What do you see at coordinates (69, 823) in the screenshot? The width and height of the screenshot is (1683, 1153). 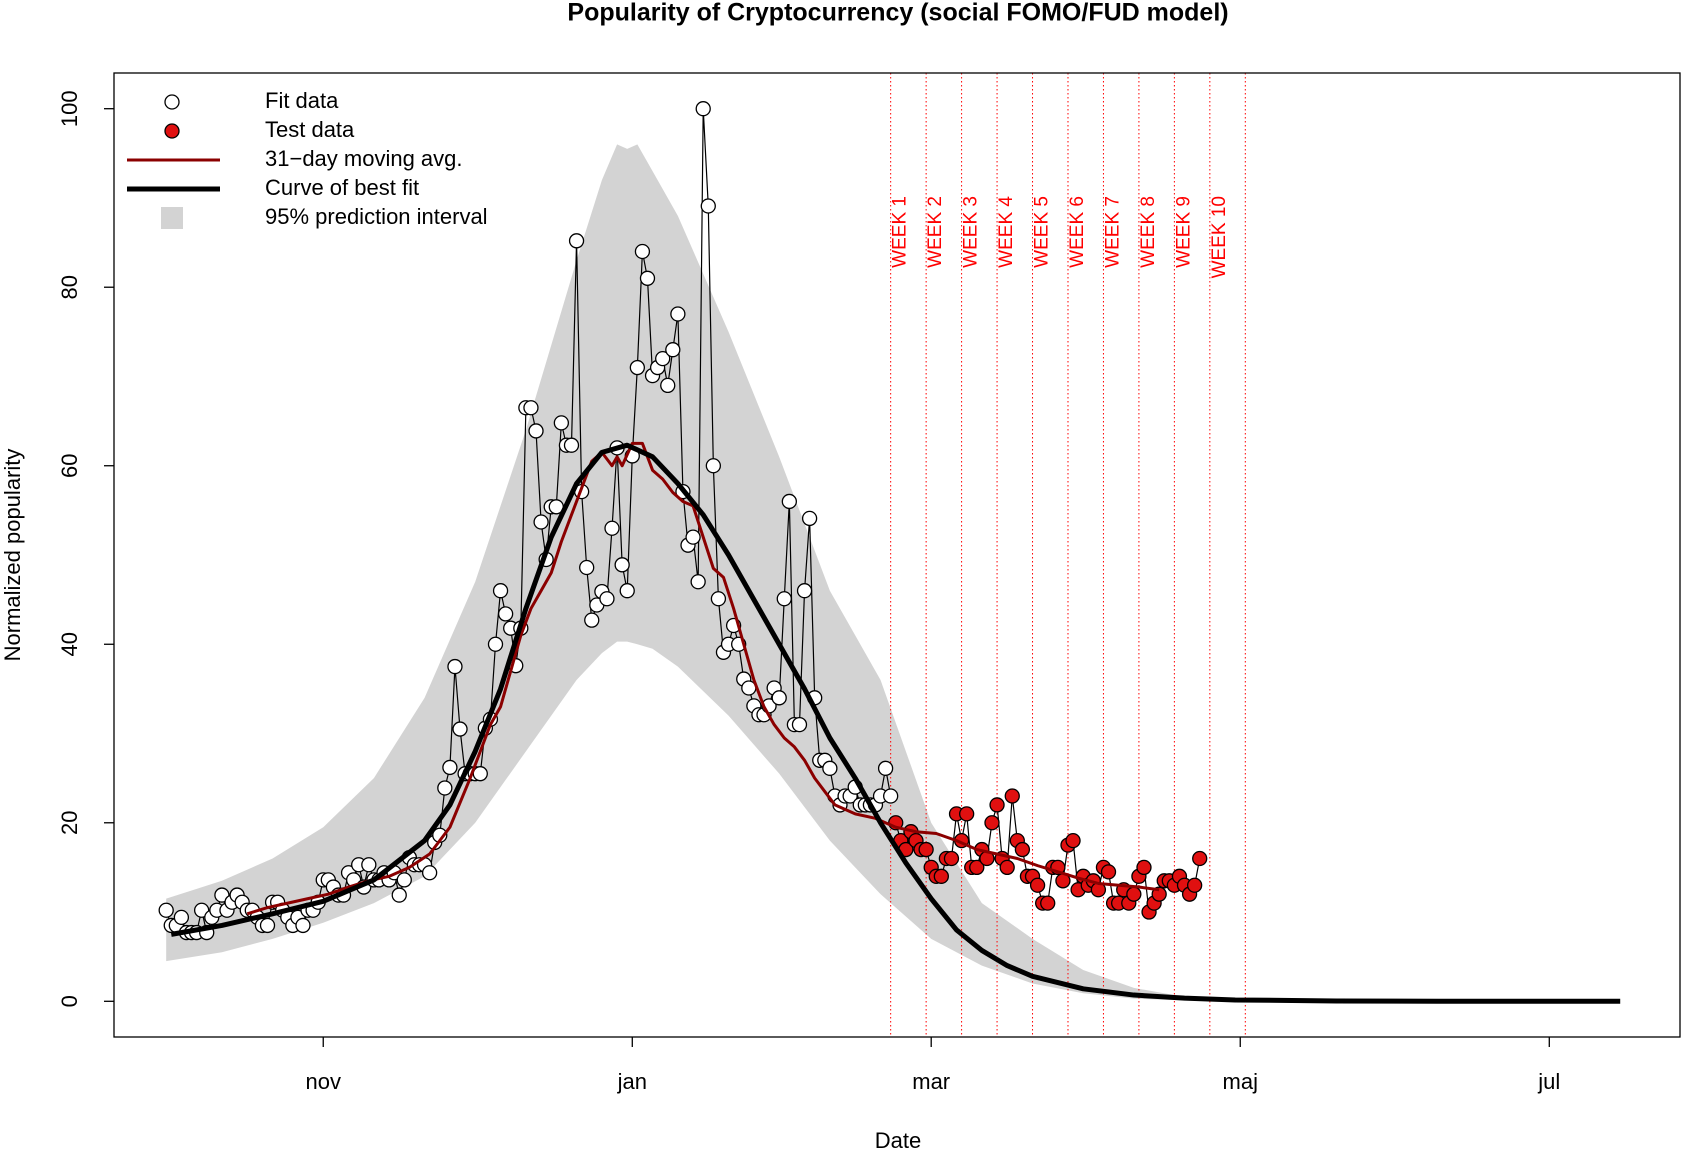 I see `y-tick-label: 20` at bounding box center [69, 823].